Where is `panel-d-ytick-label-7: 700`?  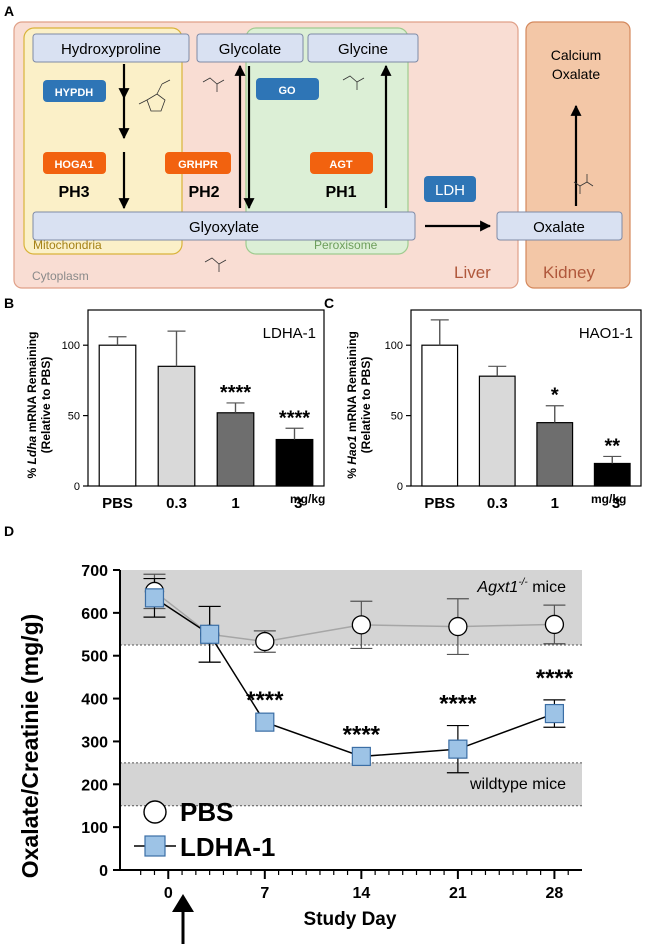
panel-d-ytick-label-7: 700 is located at coordinates (94, 571).